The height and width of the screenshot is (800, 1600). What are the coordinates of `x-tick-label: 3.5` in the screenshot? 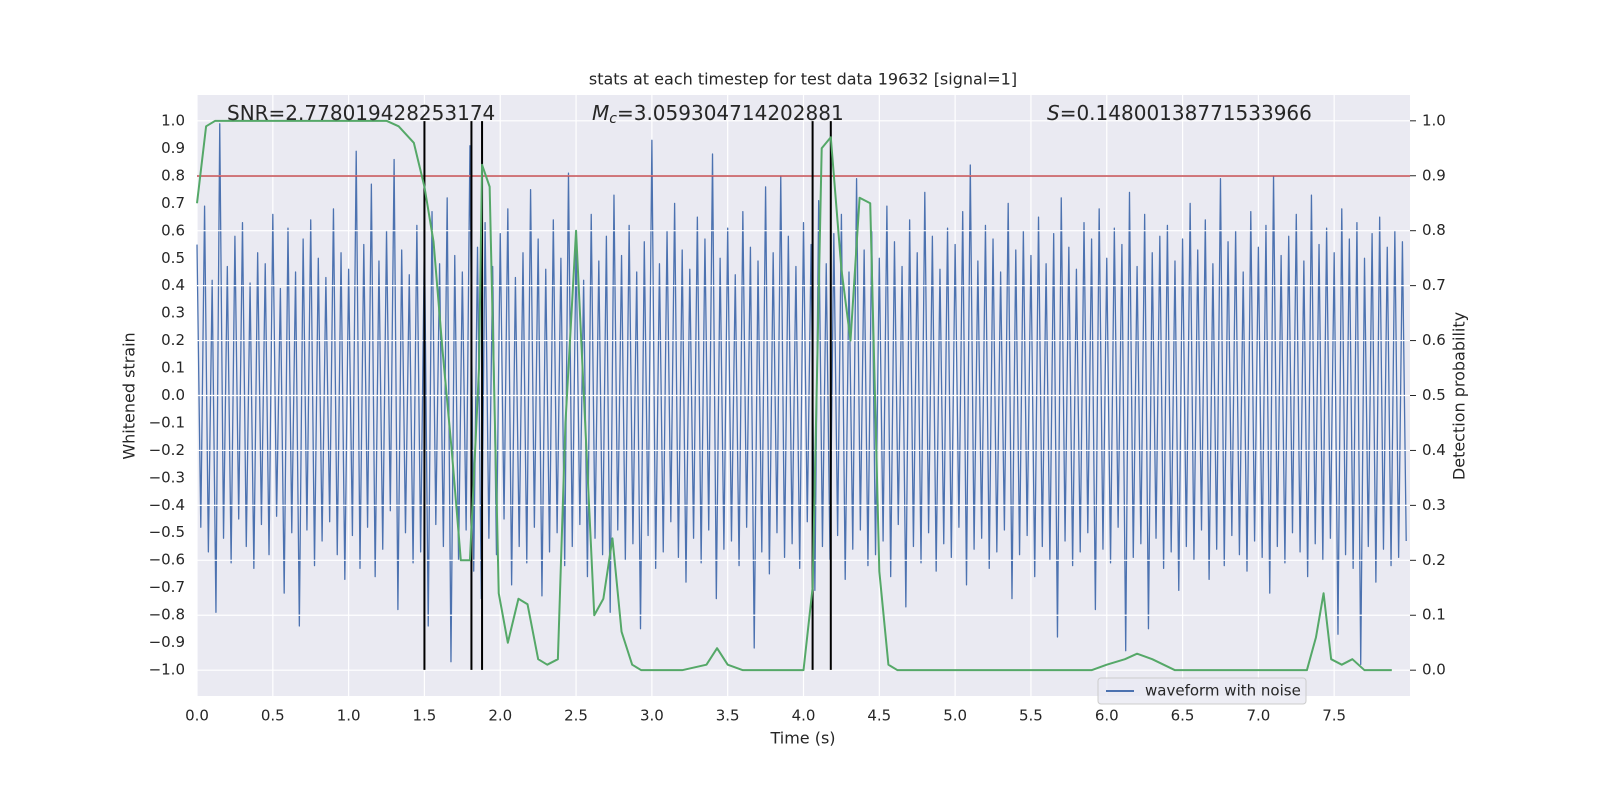 It's located at (728, 716).